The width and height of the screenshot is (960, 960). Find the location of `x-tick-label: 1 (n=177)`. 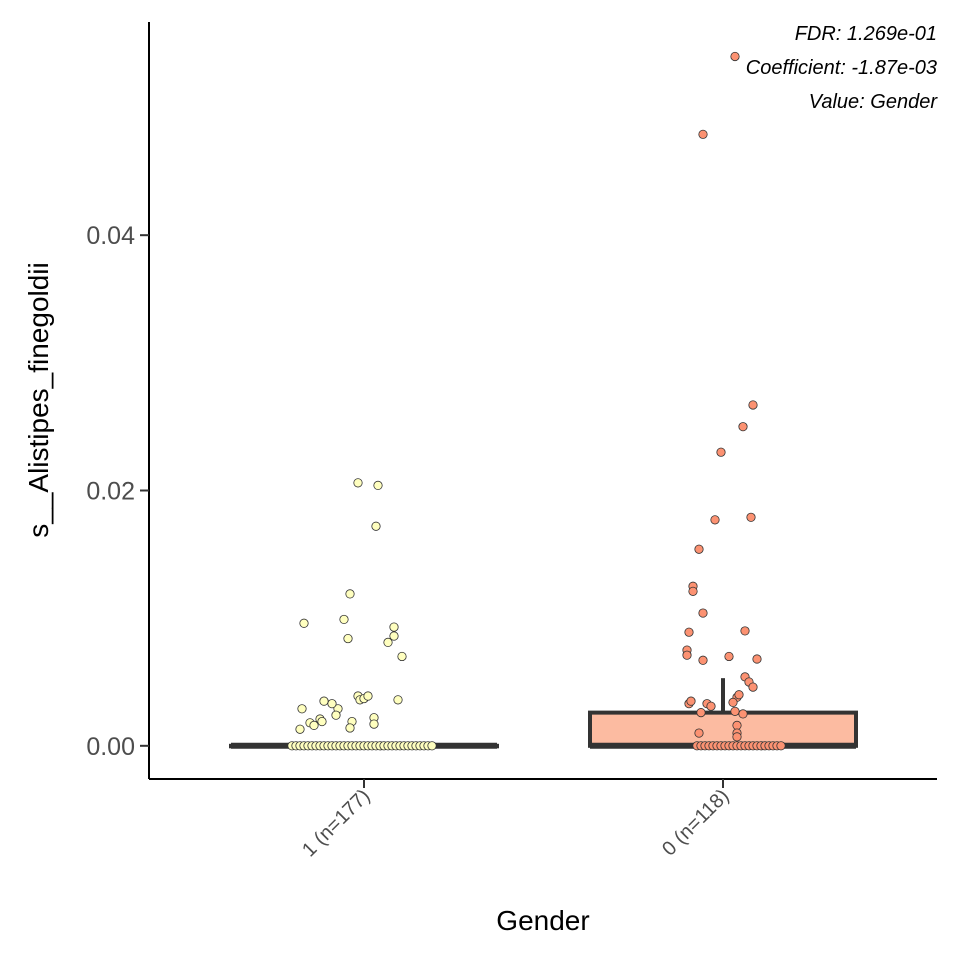

x-tick-label: 1 (n=177) is located at coordinates (336, 823).